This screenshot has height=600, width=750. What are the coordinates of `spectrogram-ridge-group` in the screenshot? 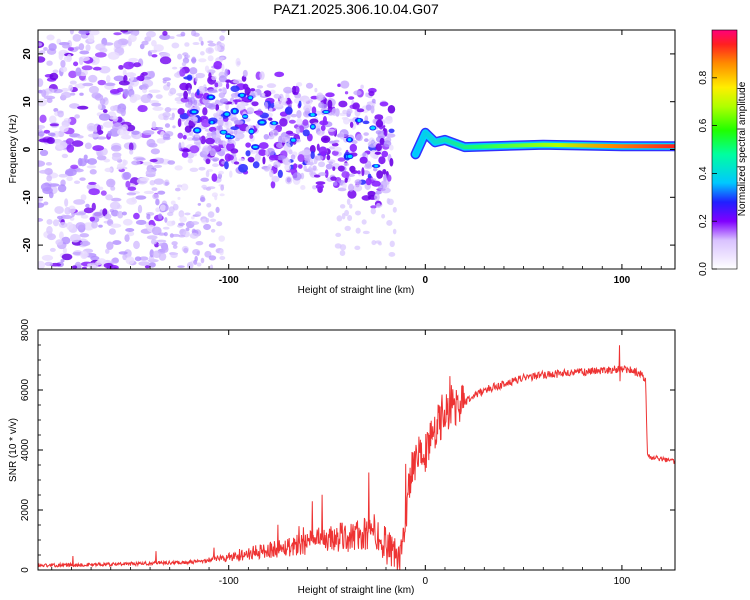 It's located at (542, 143).